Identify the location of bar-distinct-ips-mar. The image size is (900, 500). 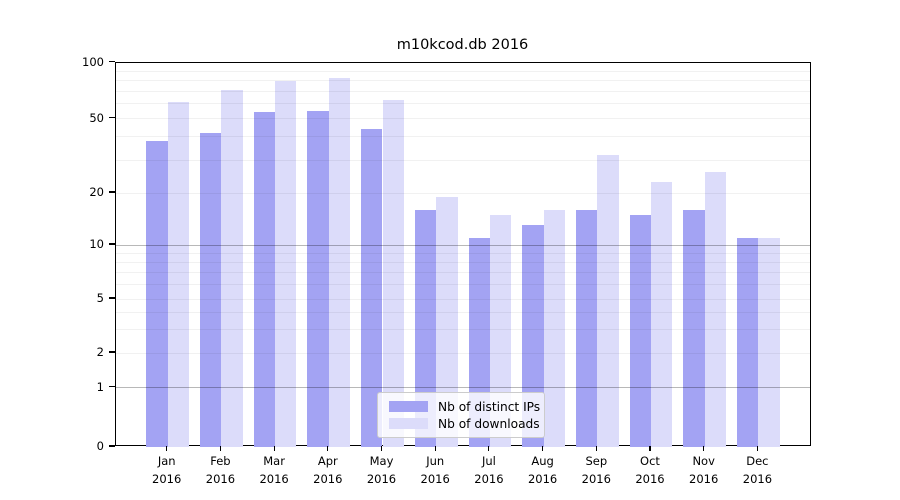
(264, 279).